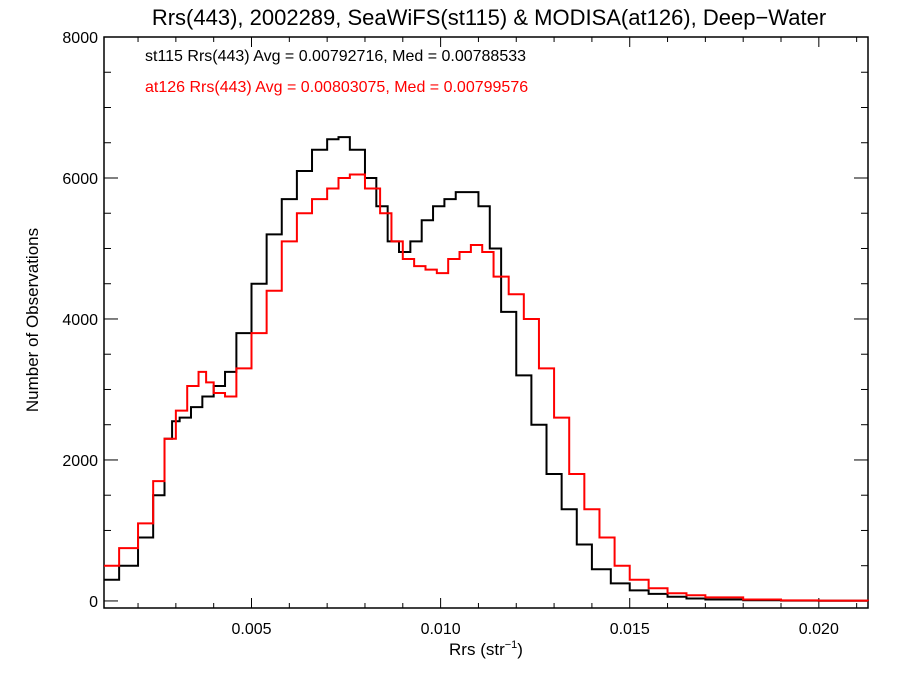  I want to click on x-axis-label-main: Rrs (str, so click(477, 649).